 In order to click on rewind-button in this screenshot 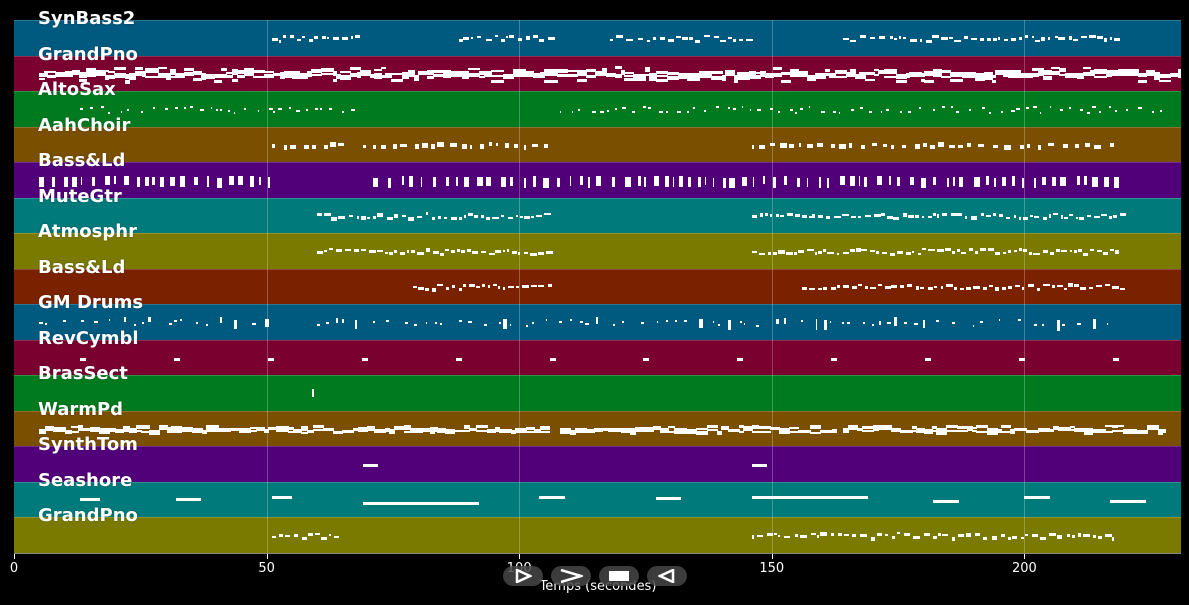, I will do `click(667, 576)`.